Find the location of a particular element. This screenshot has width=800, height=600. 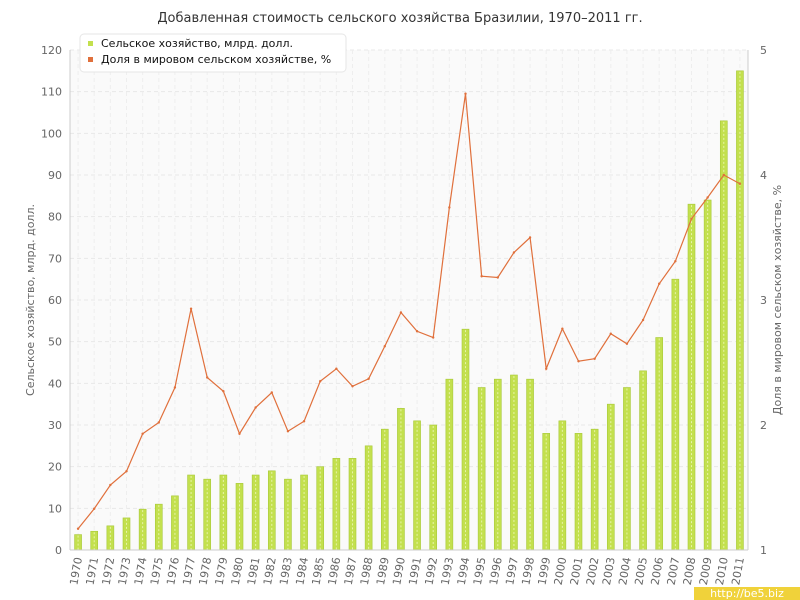

x-tick-label: 2003 is located at coordinates (609, 571).